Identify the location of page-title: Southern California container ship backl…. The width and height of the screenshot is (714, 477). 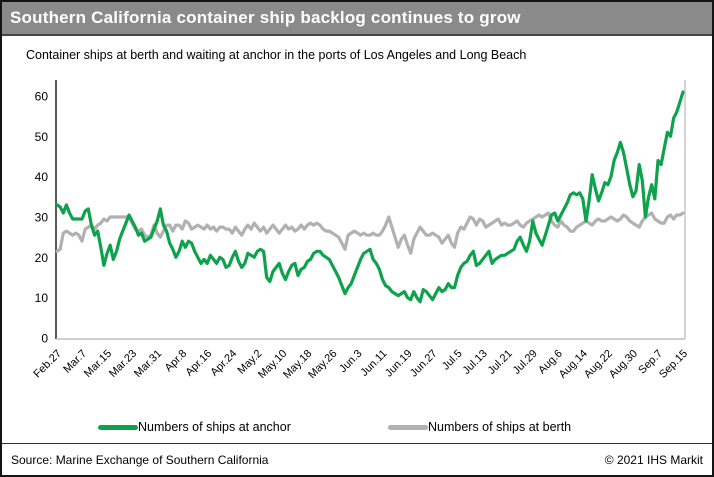
(265, 17).